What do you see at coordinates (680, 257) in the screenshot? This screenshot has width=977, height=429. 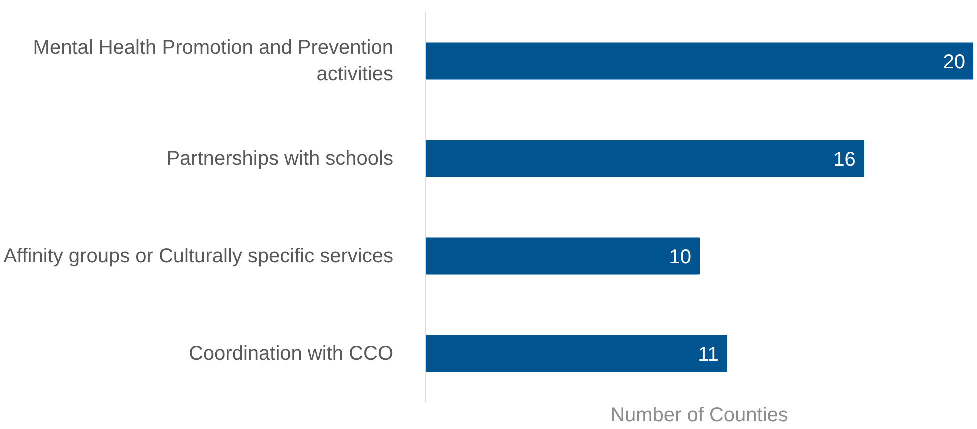 I see `data-label: 10` at bounding box center [680, 257].